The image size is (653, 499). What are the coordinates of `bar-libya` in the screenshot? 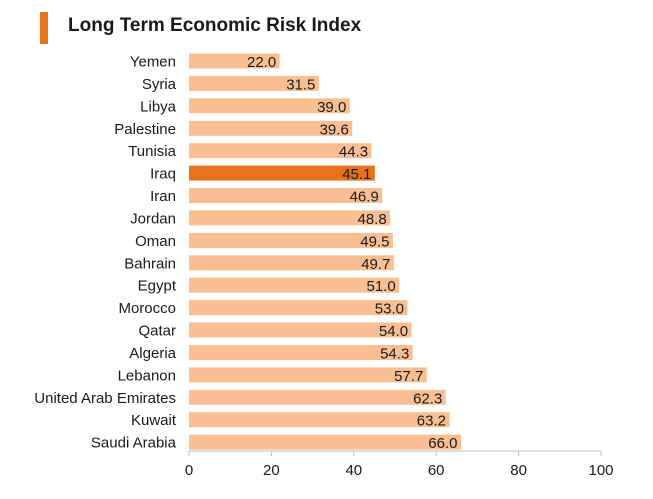 It's located at (269, 106).